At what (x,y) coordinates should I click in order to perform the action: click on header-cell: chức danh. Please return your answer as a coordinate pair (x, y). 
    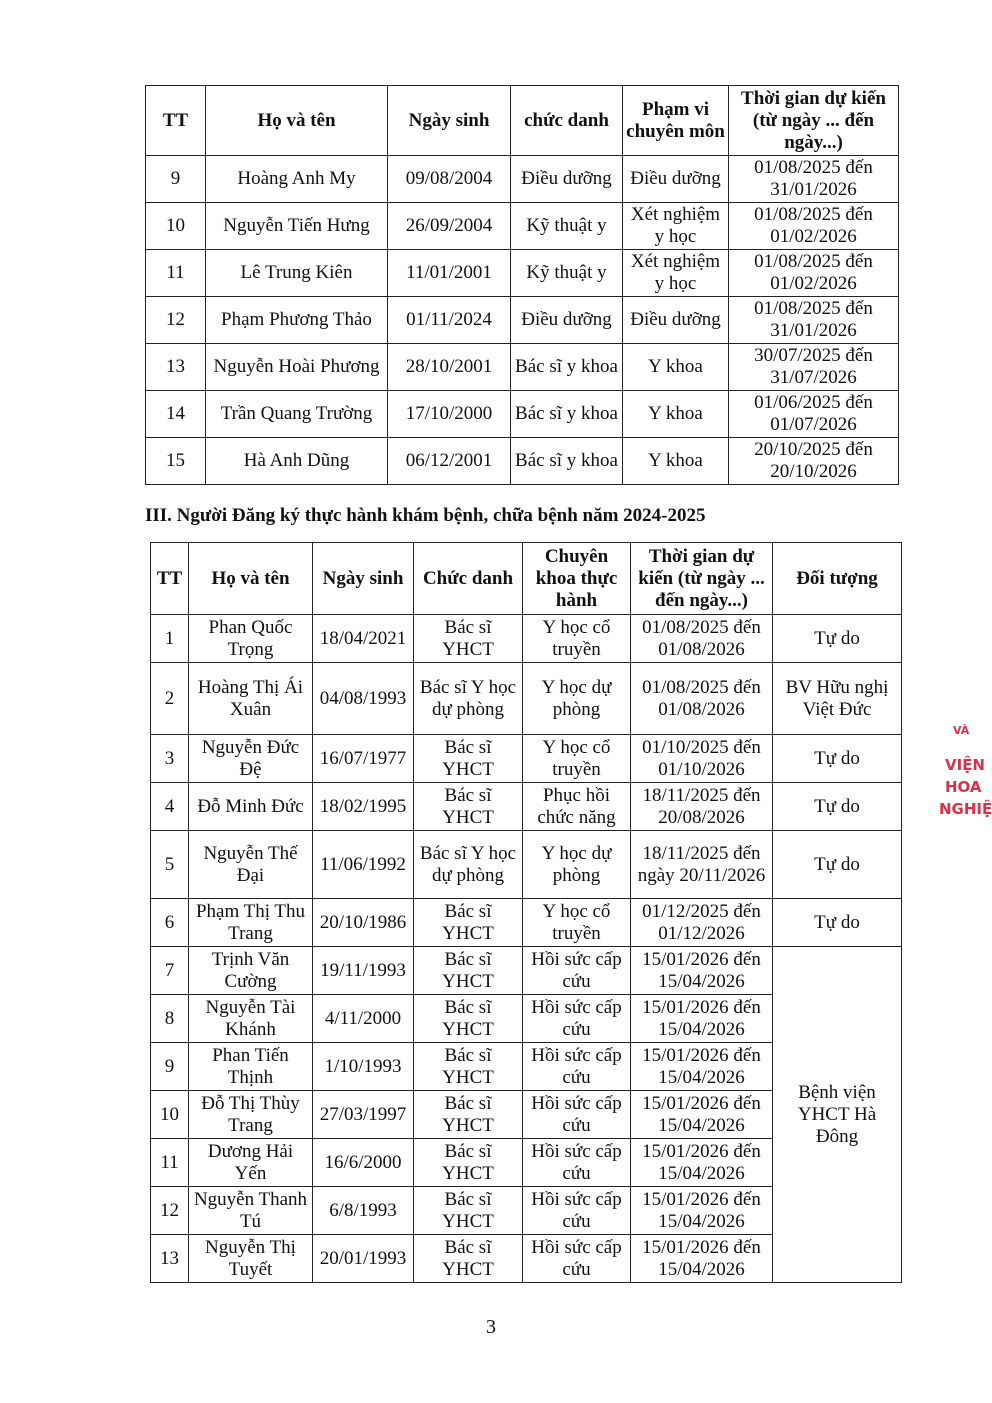
    Looking at the image, I should click on (566, 120).